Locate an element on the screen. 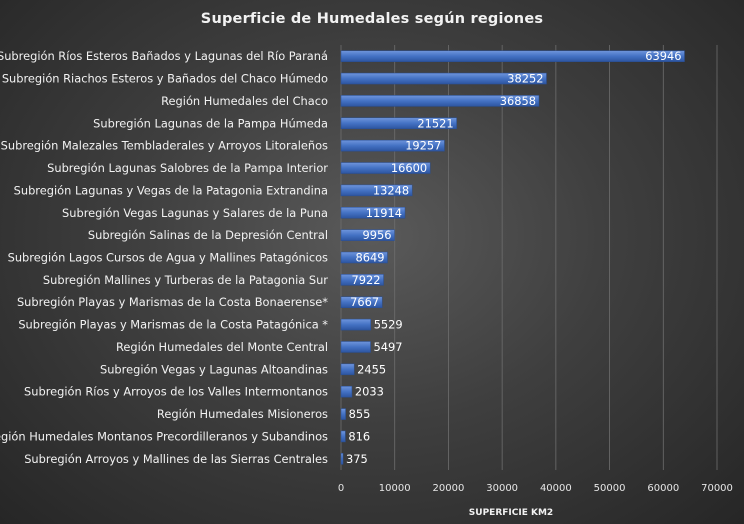 This screenshot has width=744, height=524. category-label: Subregión Vegas y Lagunas Altoandinas is located at coordinates (214, 369).